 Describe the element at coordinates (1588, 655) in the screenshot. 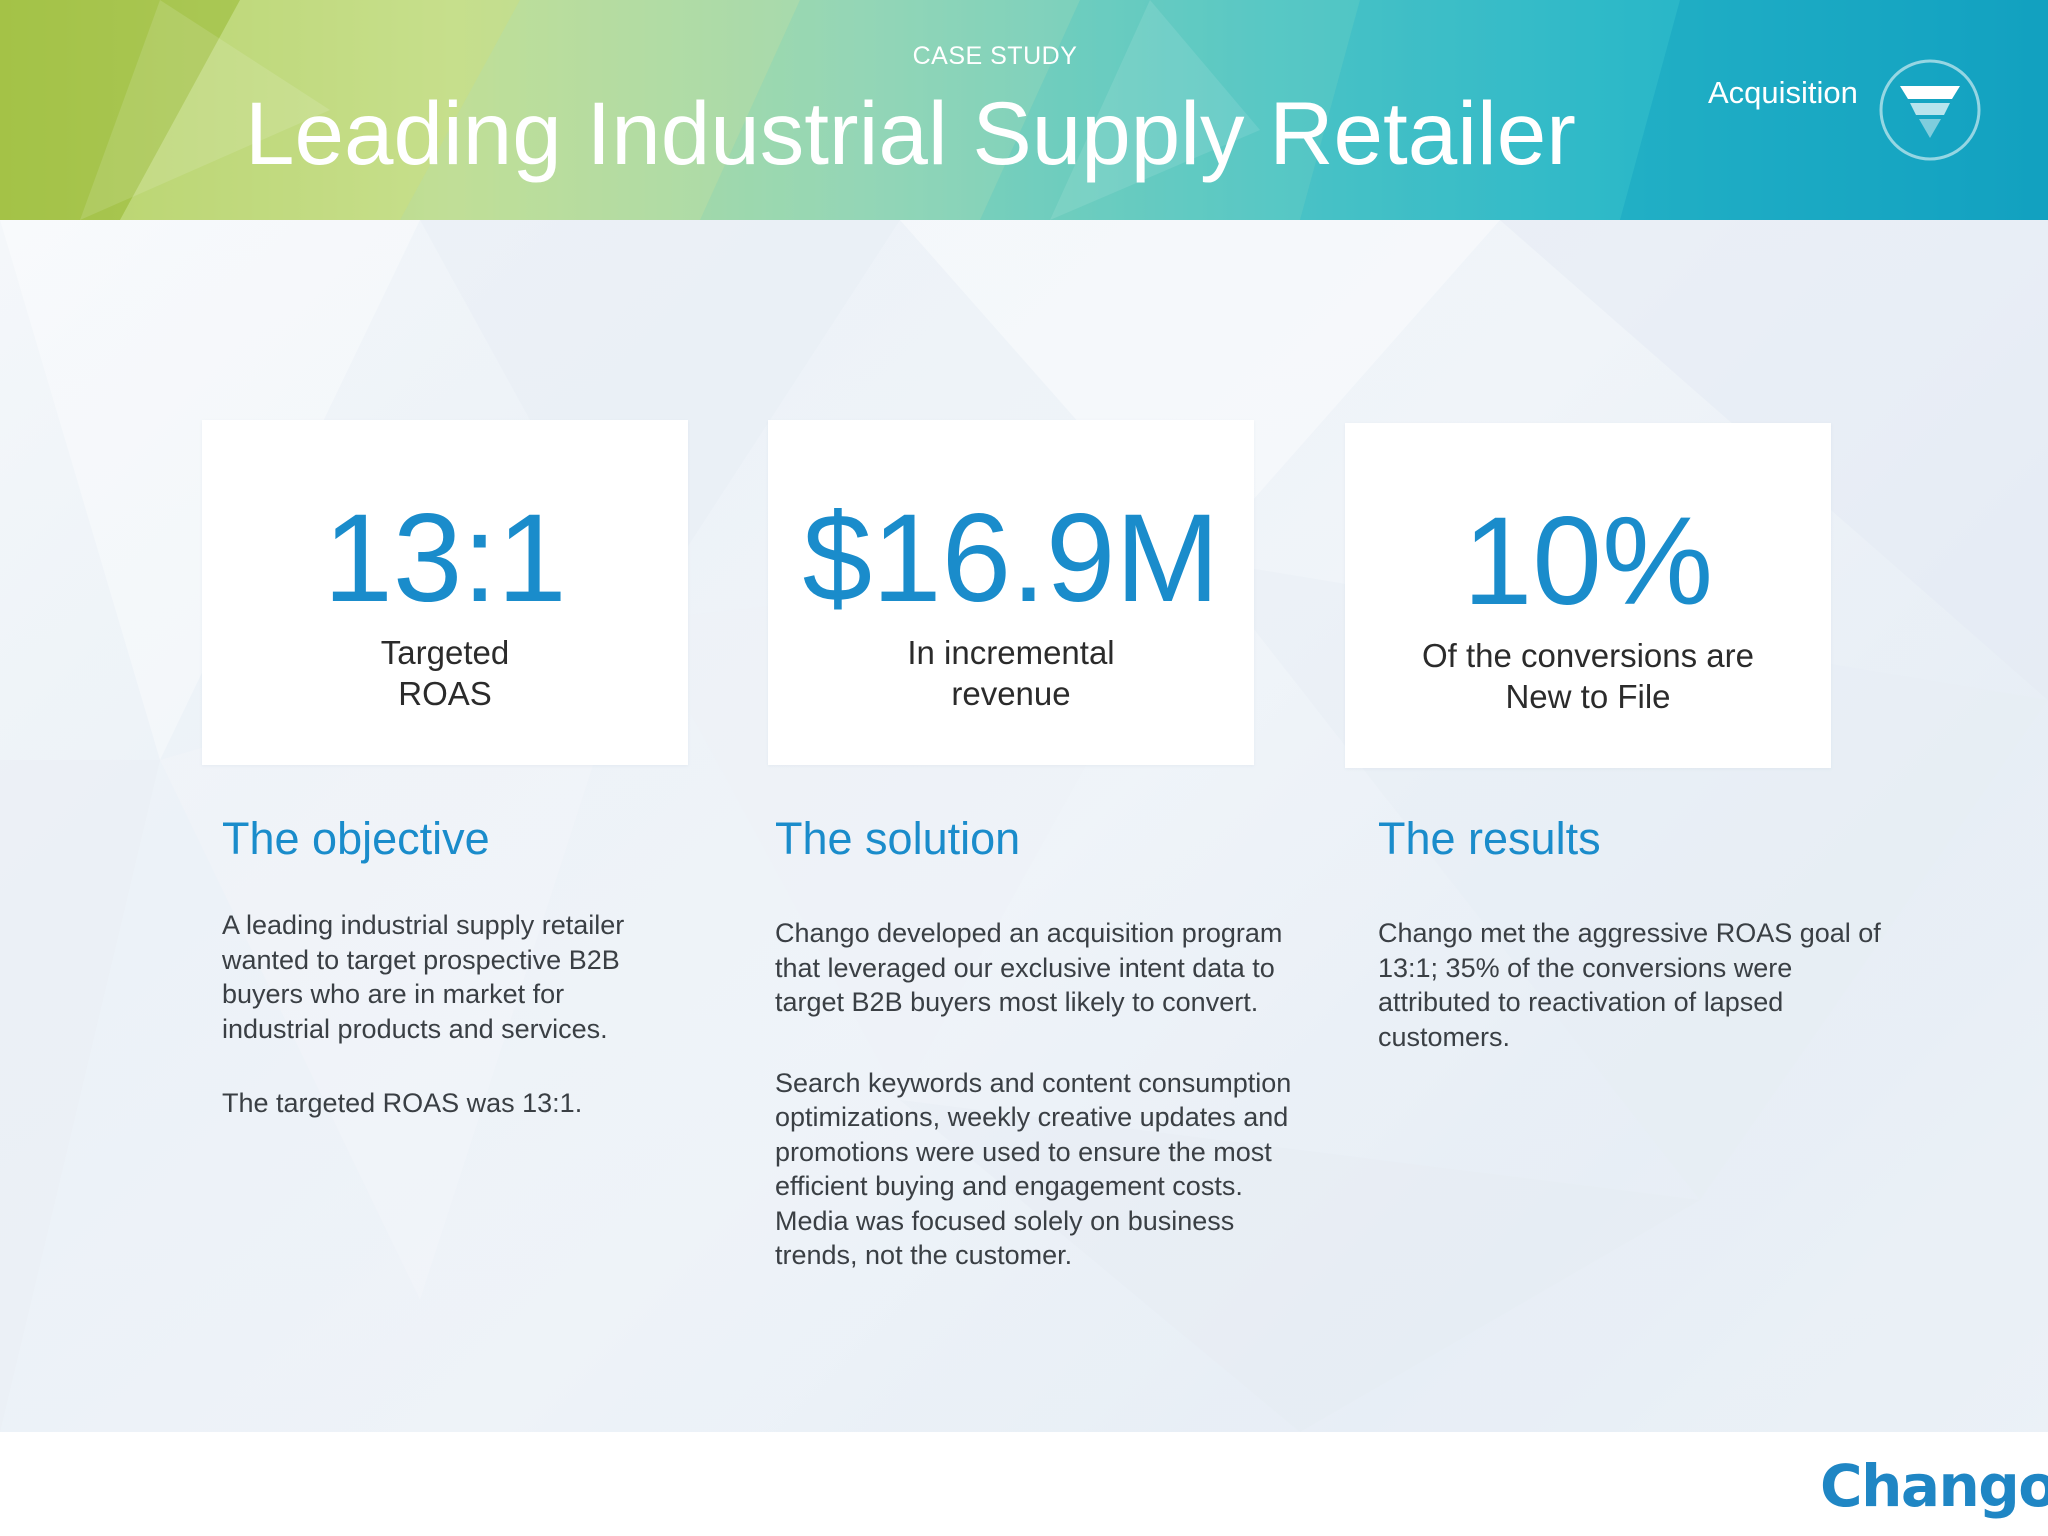

I see `stat-caption-line1: Of the conversions are` at that location.